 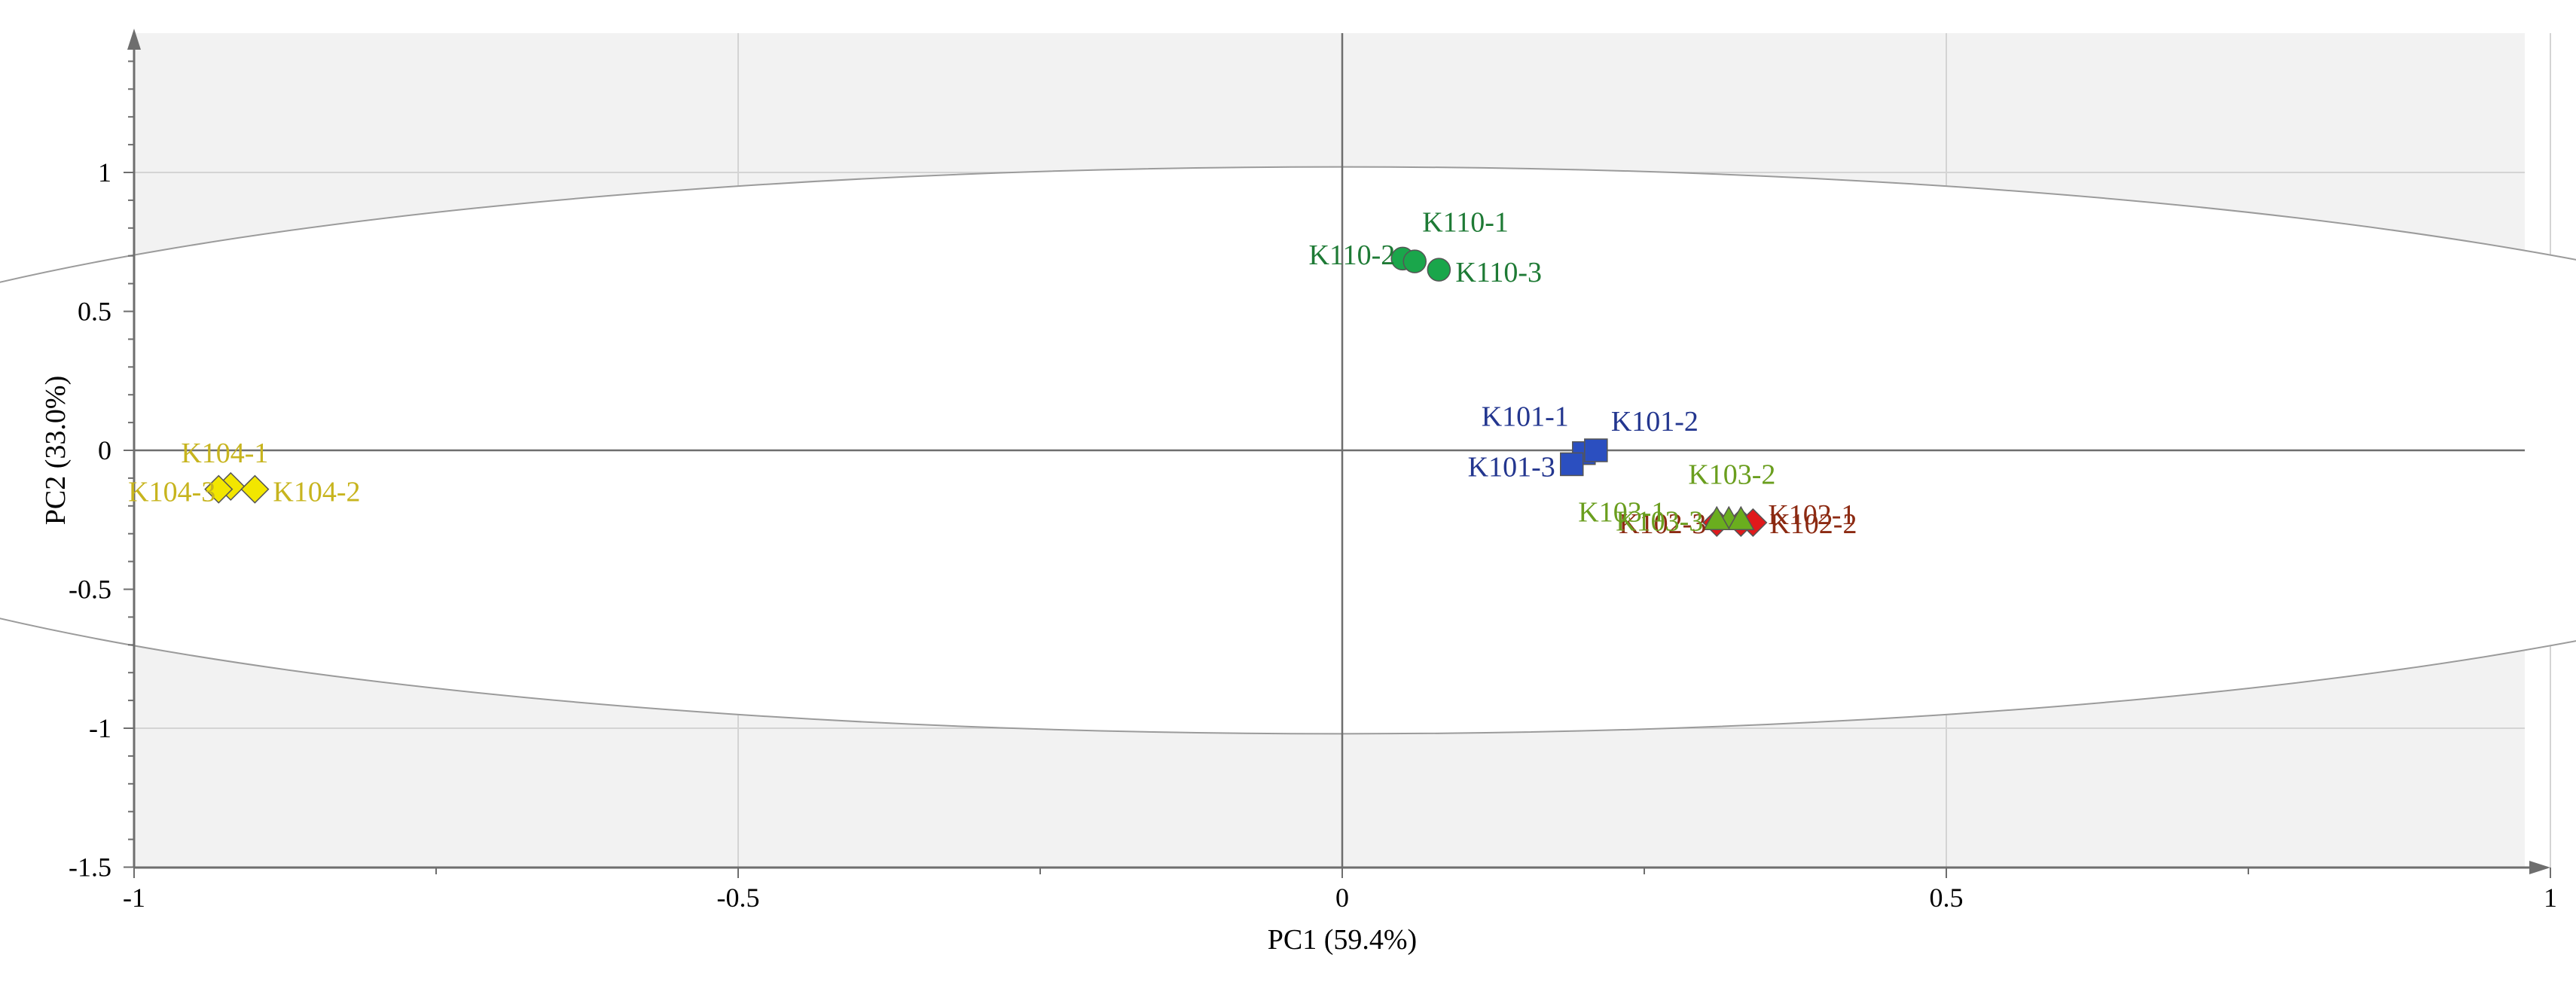 I want to click on x-axis-title: PC1 (59.4%), so click(x=1343, y=940).